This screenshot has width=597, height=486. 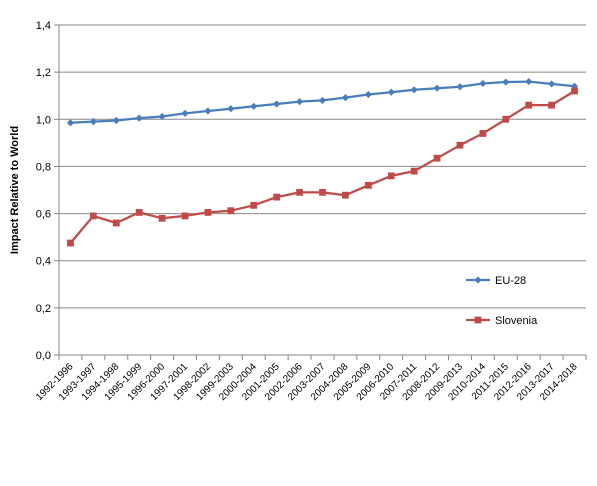 I want to click on y-tick-label: 0,0, so click(x=43, y=356).